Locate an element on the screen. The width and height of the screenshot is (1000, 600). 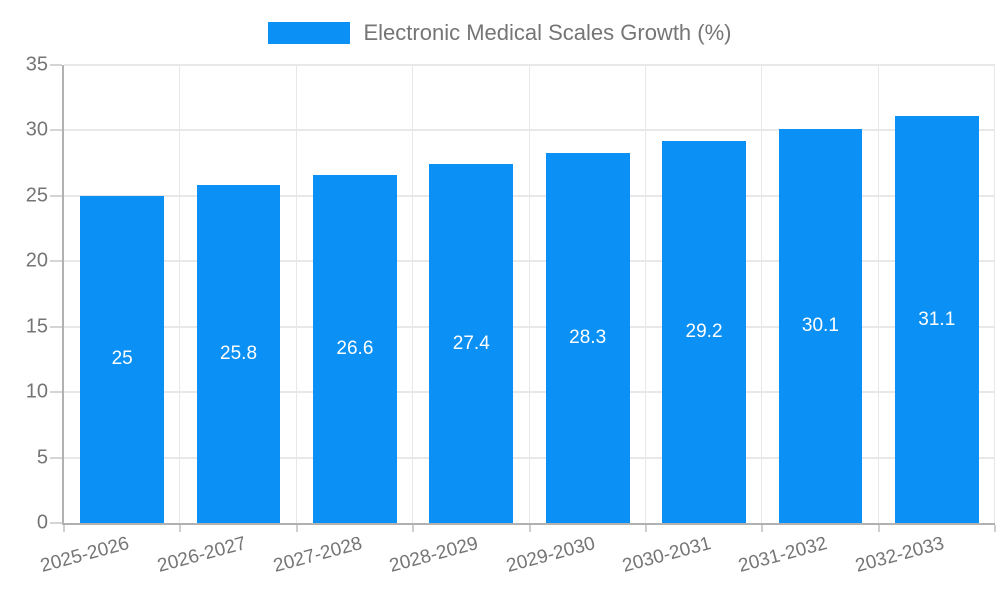
x-axis-label: 2025-2026 is located at coordinates (85, 555).